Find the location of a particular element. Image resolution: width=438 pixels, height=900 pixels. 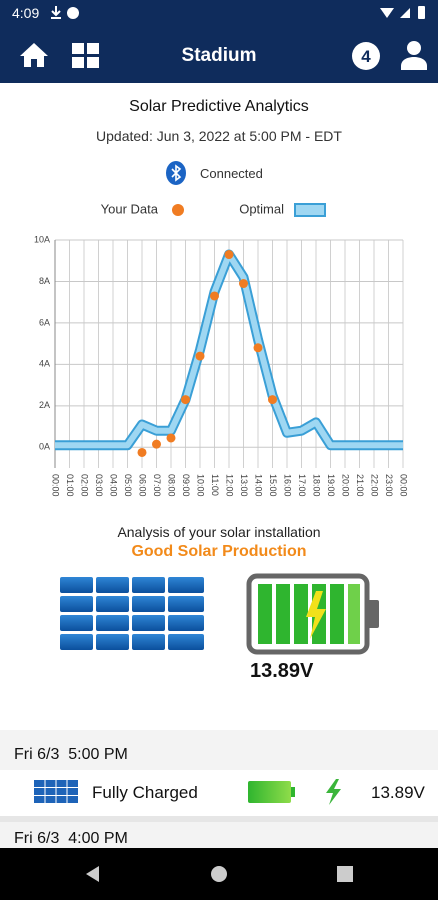

x-tick-label: 05:00 is located at coordinates (128, 485).